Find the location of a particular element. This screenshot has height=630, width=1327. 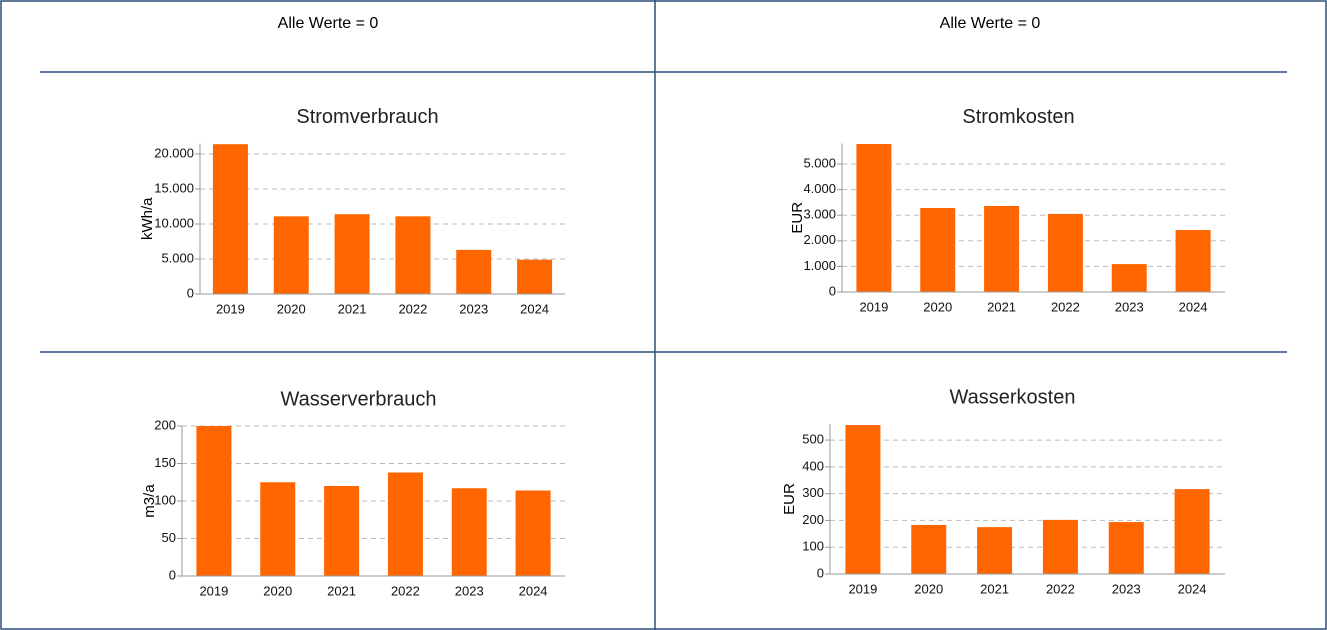

y-tick-label: 150 is located at coordinates (165, 462).